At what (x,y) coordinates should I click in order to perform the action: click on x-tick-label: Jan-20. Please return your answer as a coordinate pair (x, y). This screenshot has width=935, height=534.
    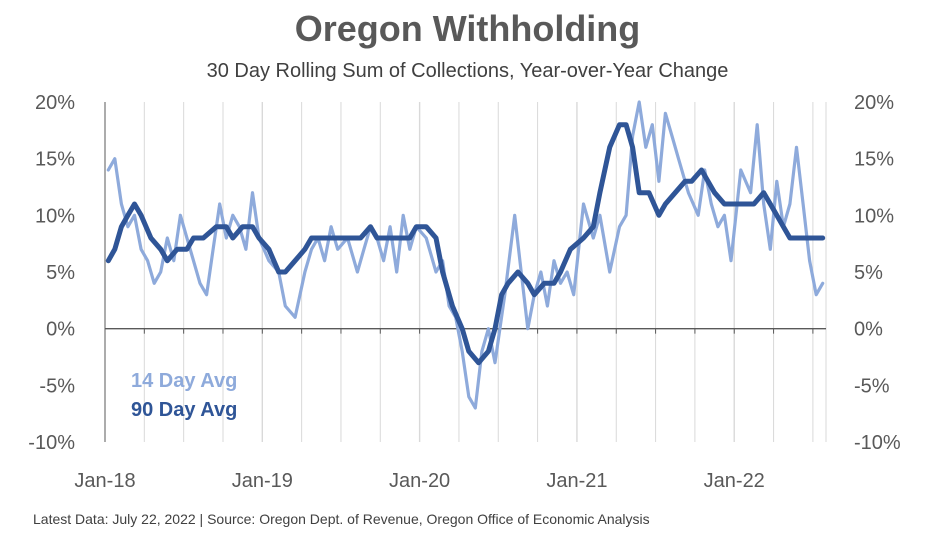
    Looking at the image, I should click on (419, 481).